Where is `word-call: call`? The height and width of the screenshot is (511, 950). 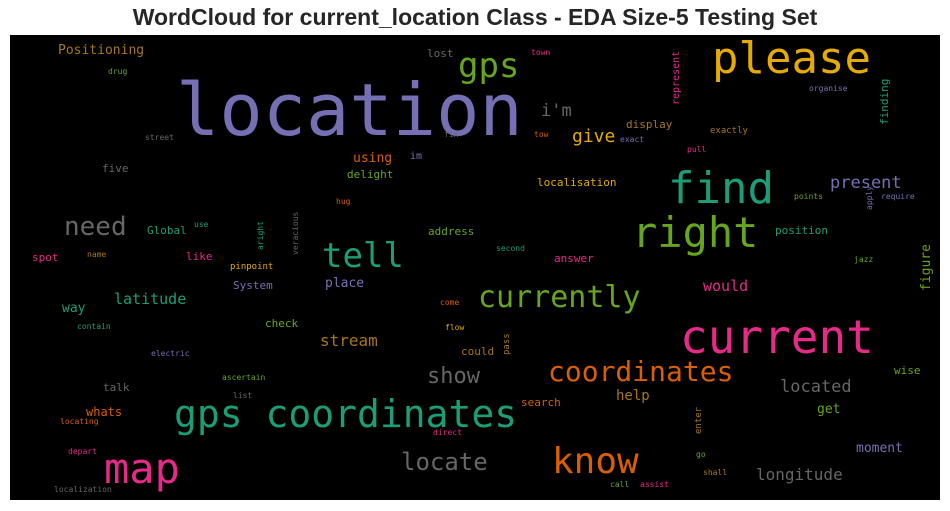
word-call: call is located at coordinates (619, 484).